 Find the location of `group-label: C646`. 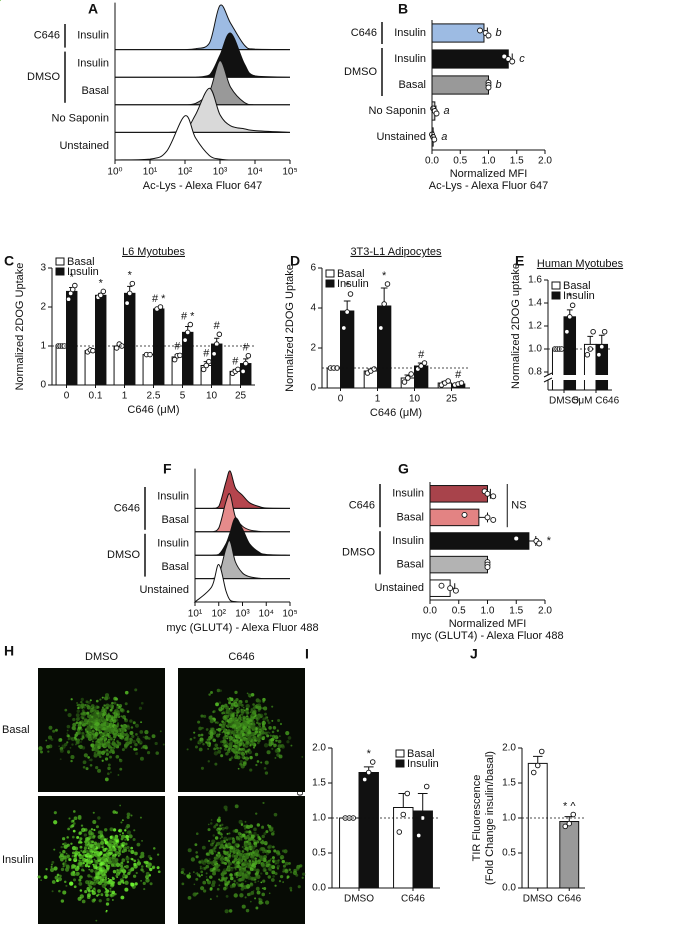

group-label: C646 is located at coordinates (127, 508).